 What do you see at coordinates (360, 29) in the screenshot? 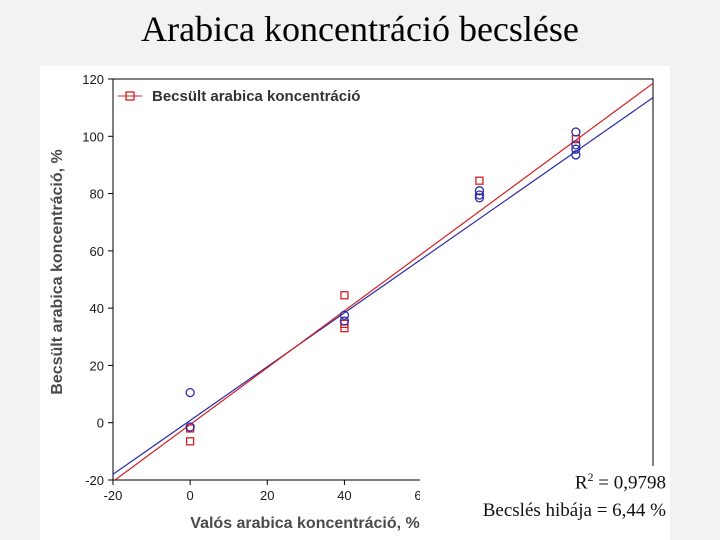
I see `slide-title: Arabica koncentráció becslése` at bounding box center [360, 29].